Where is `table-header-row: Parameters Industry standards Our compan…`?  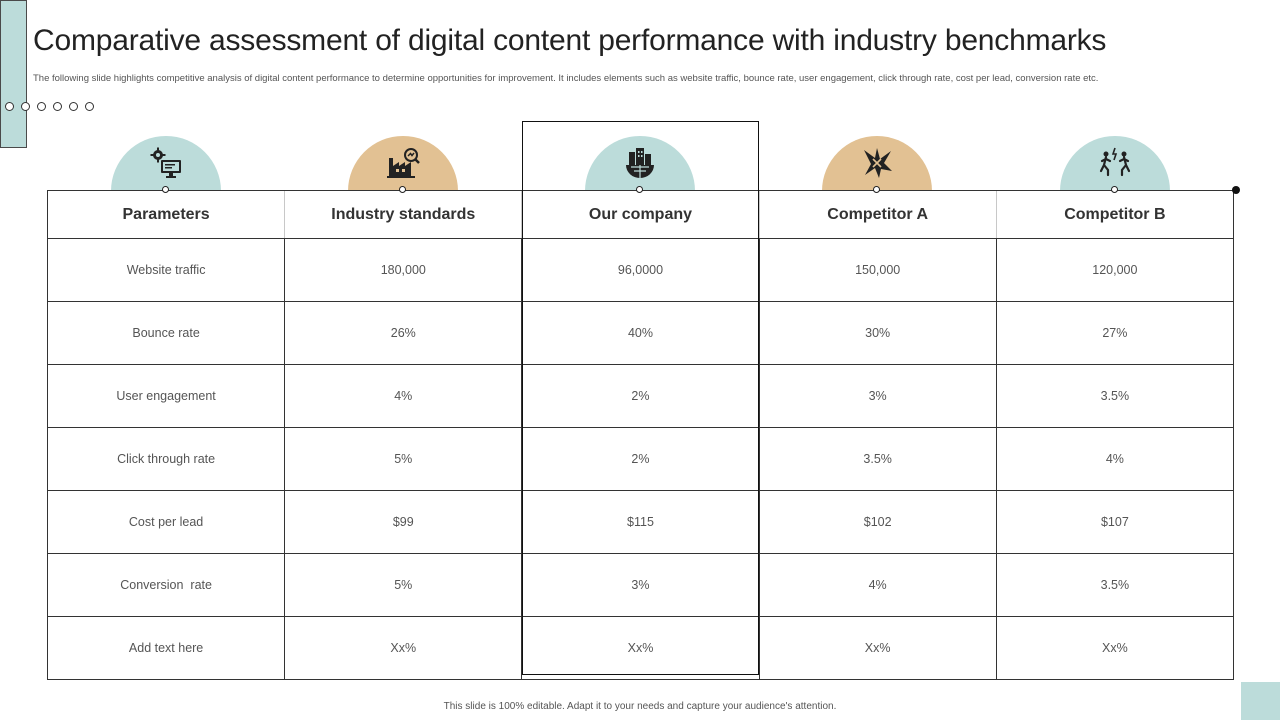
table-header-row: Parameters Industry standards Our compan… is located at coordinates (640, 214).